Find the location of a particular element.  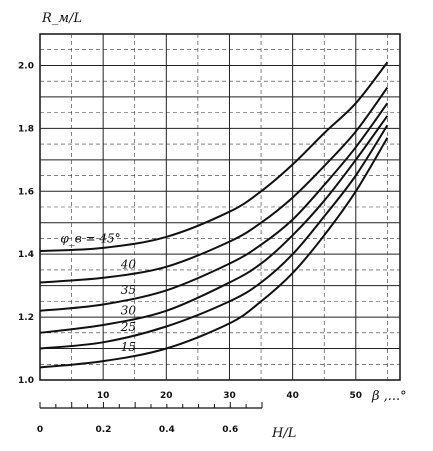

secondary-tick-label: 0.4 is located at coordinates (167, 430).